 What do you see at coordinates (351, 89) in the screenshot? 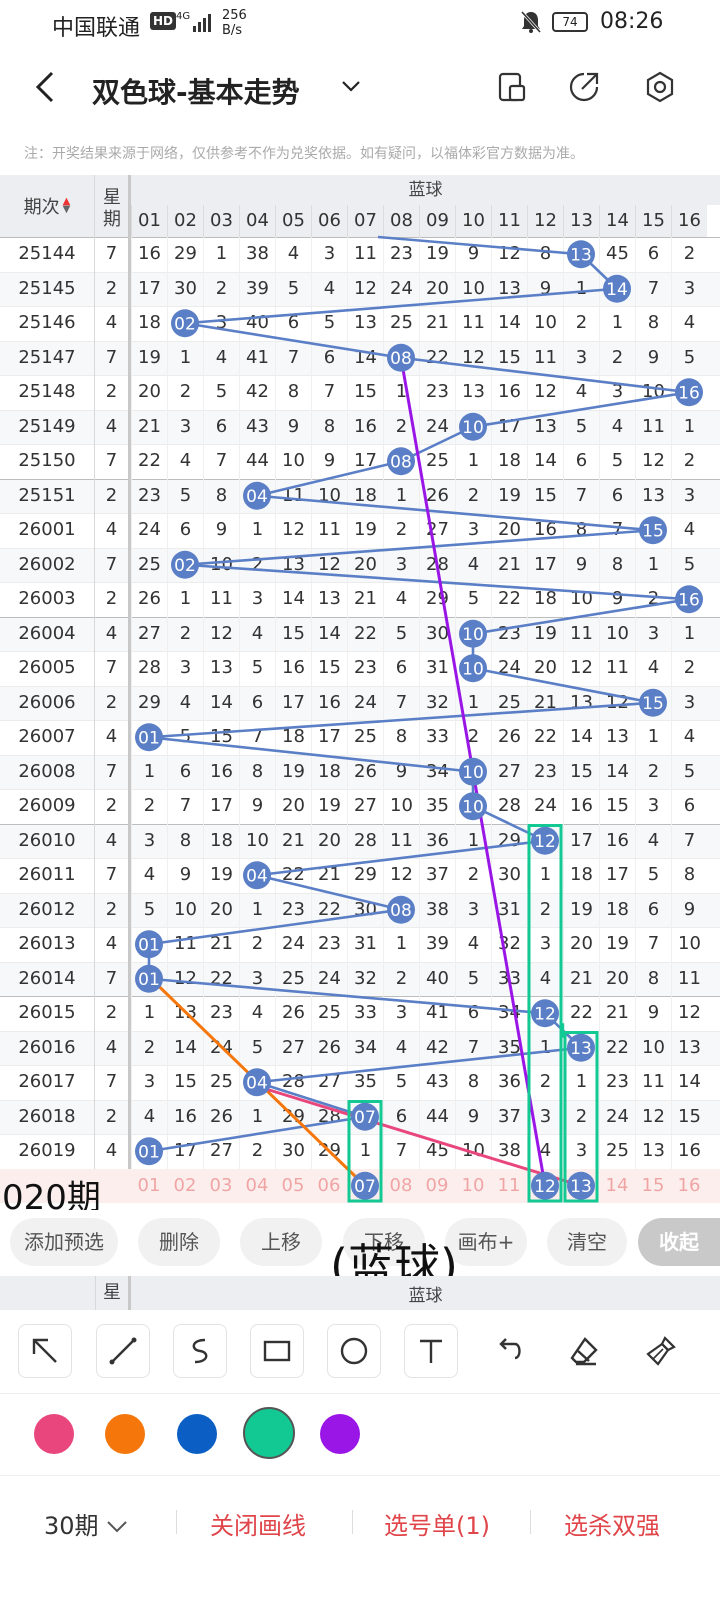
I see `chevron-down-icon` at bounding box center [351, 89].